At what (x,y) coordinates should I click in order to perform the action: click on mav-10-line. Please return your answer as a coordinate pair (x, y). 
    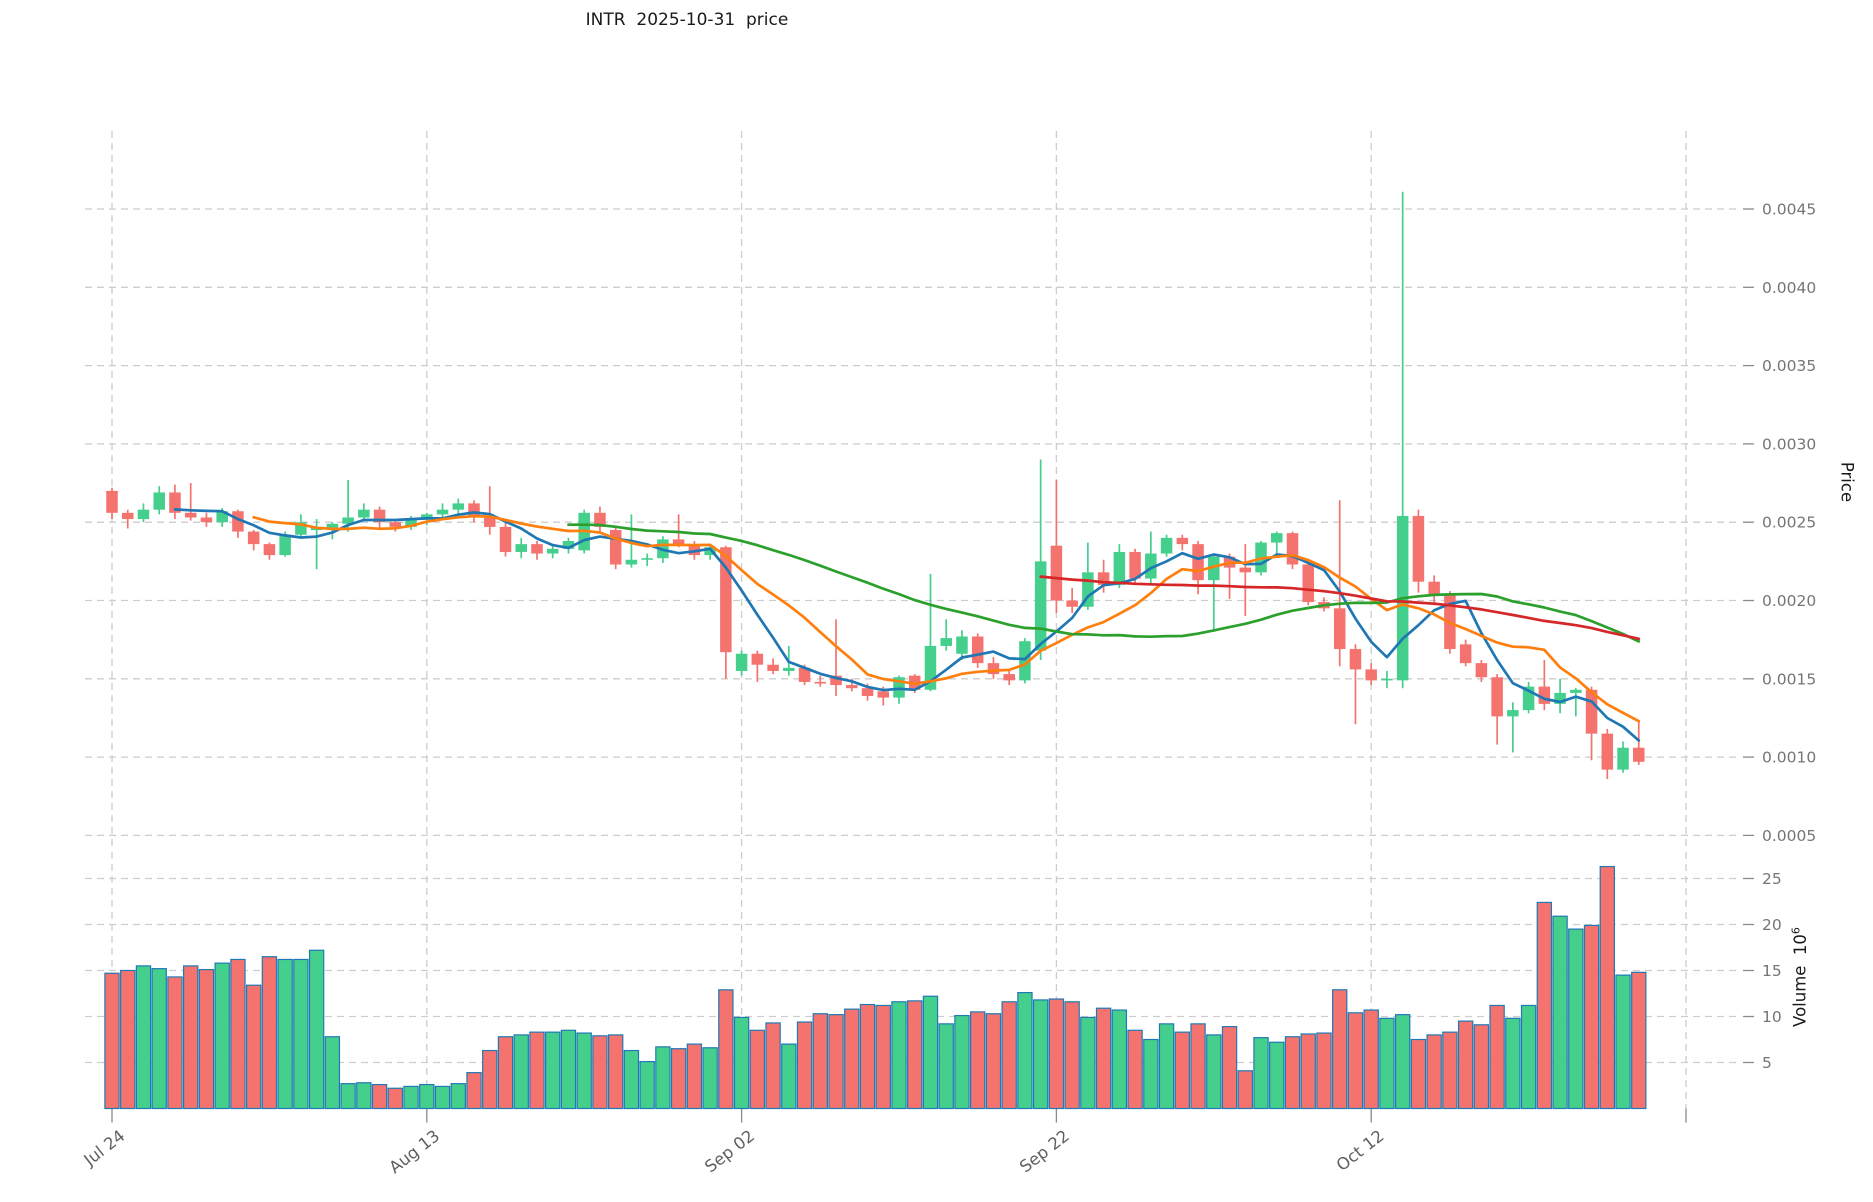
    Looking at the image, I should click on (946, 618).